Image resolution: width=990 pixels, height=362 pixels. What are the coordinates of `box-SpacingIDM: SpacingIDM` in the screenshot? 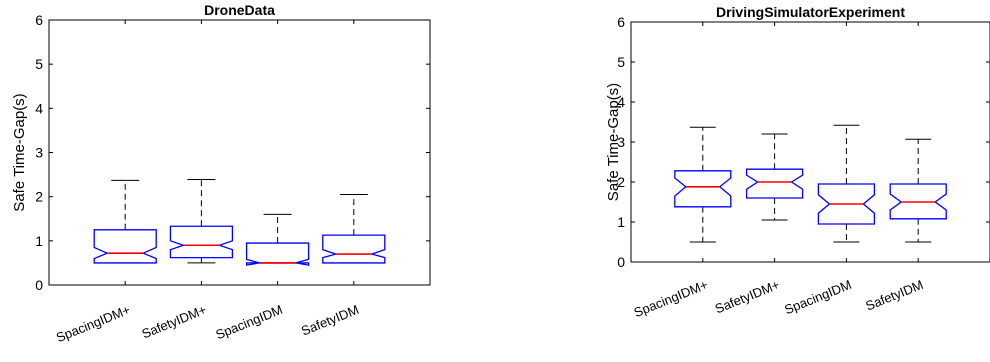 It's located at (261, 181).